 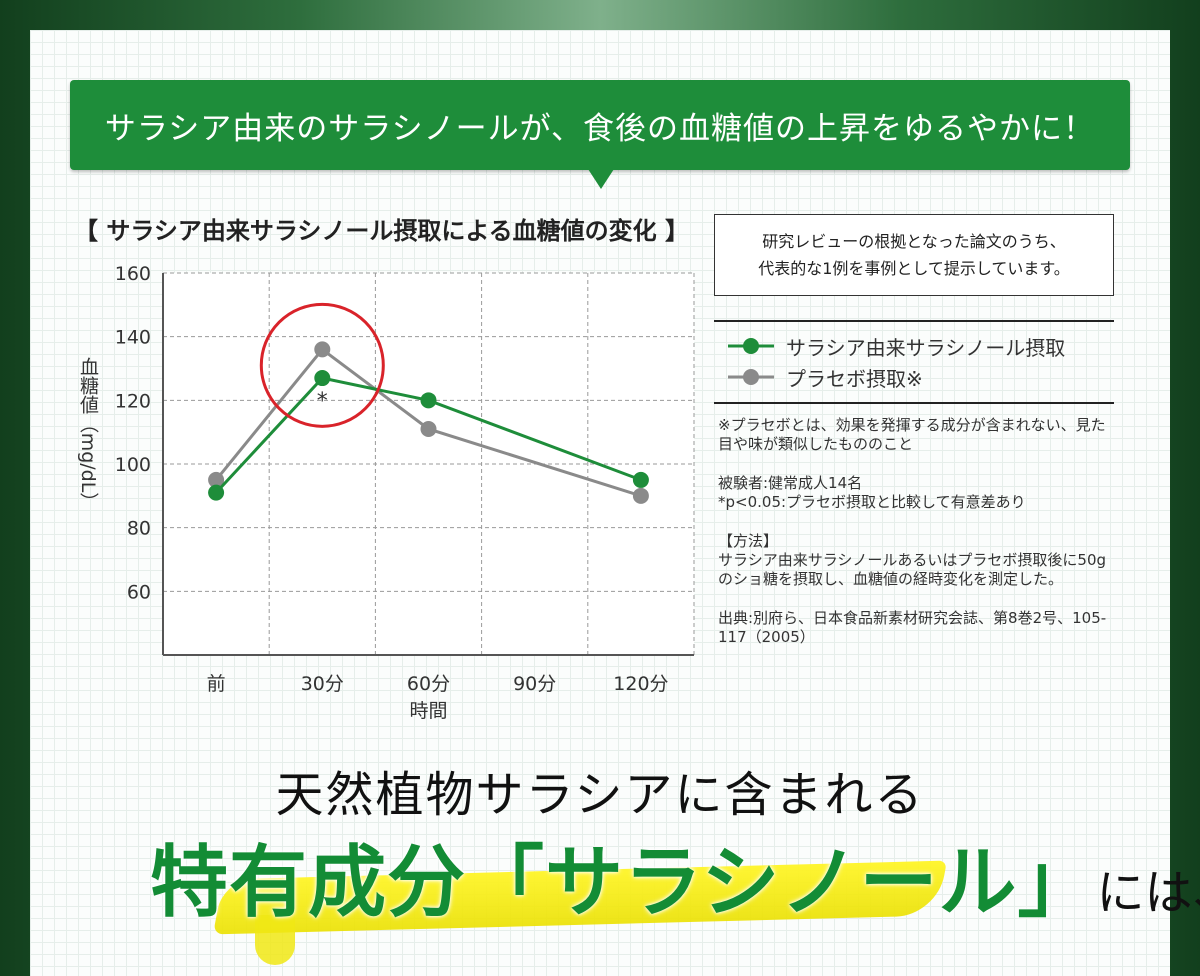 What do you see at coordinates (133, 338) in the screenshot?
I see `y-tick-label: 140` at bounding box center [133, 338].